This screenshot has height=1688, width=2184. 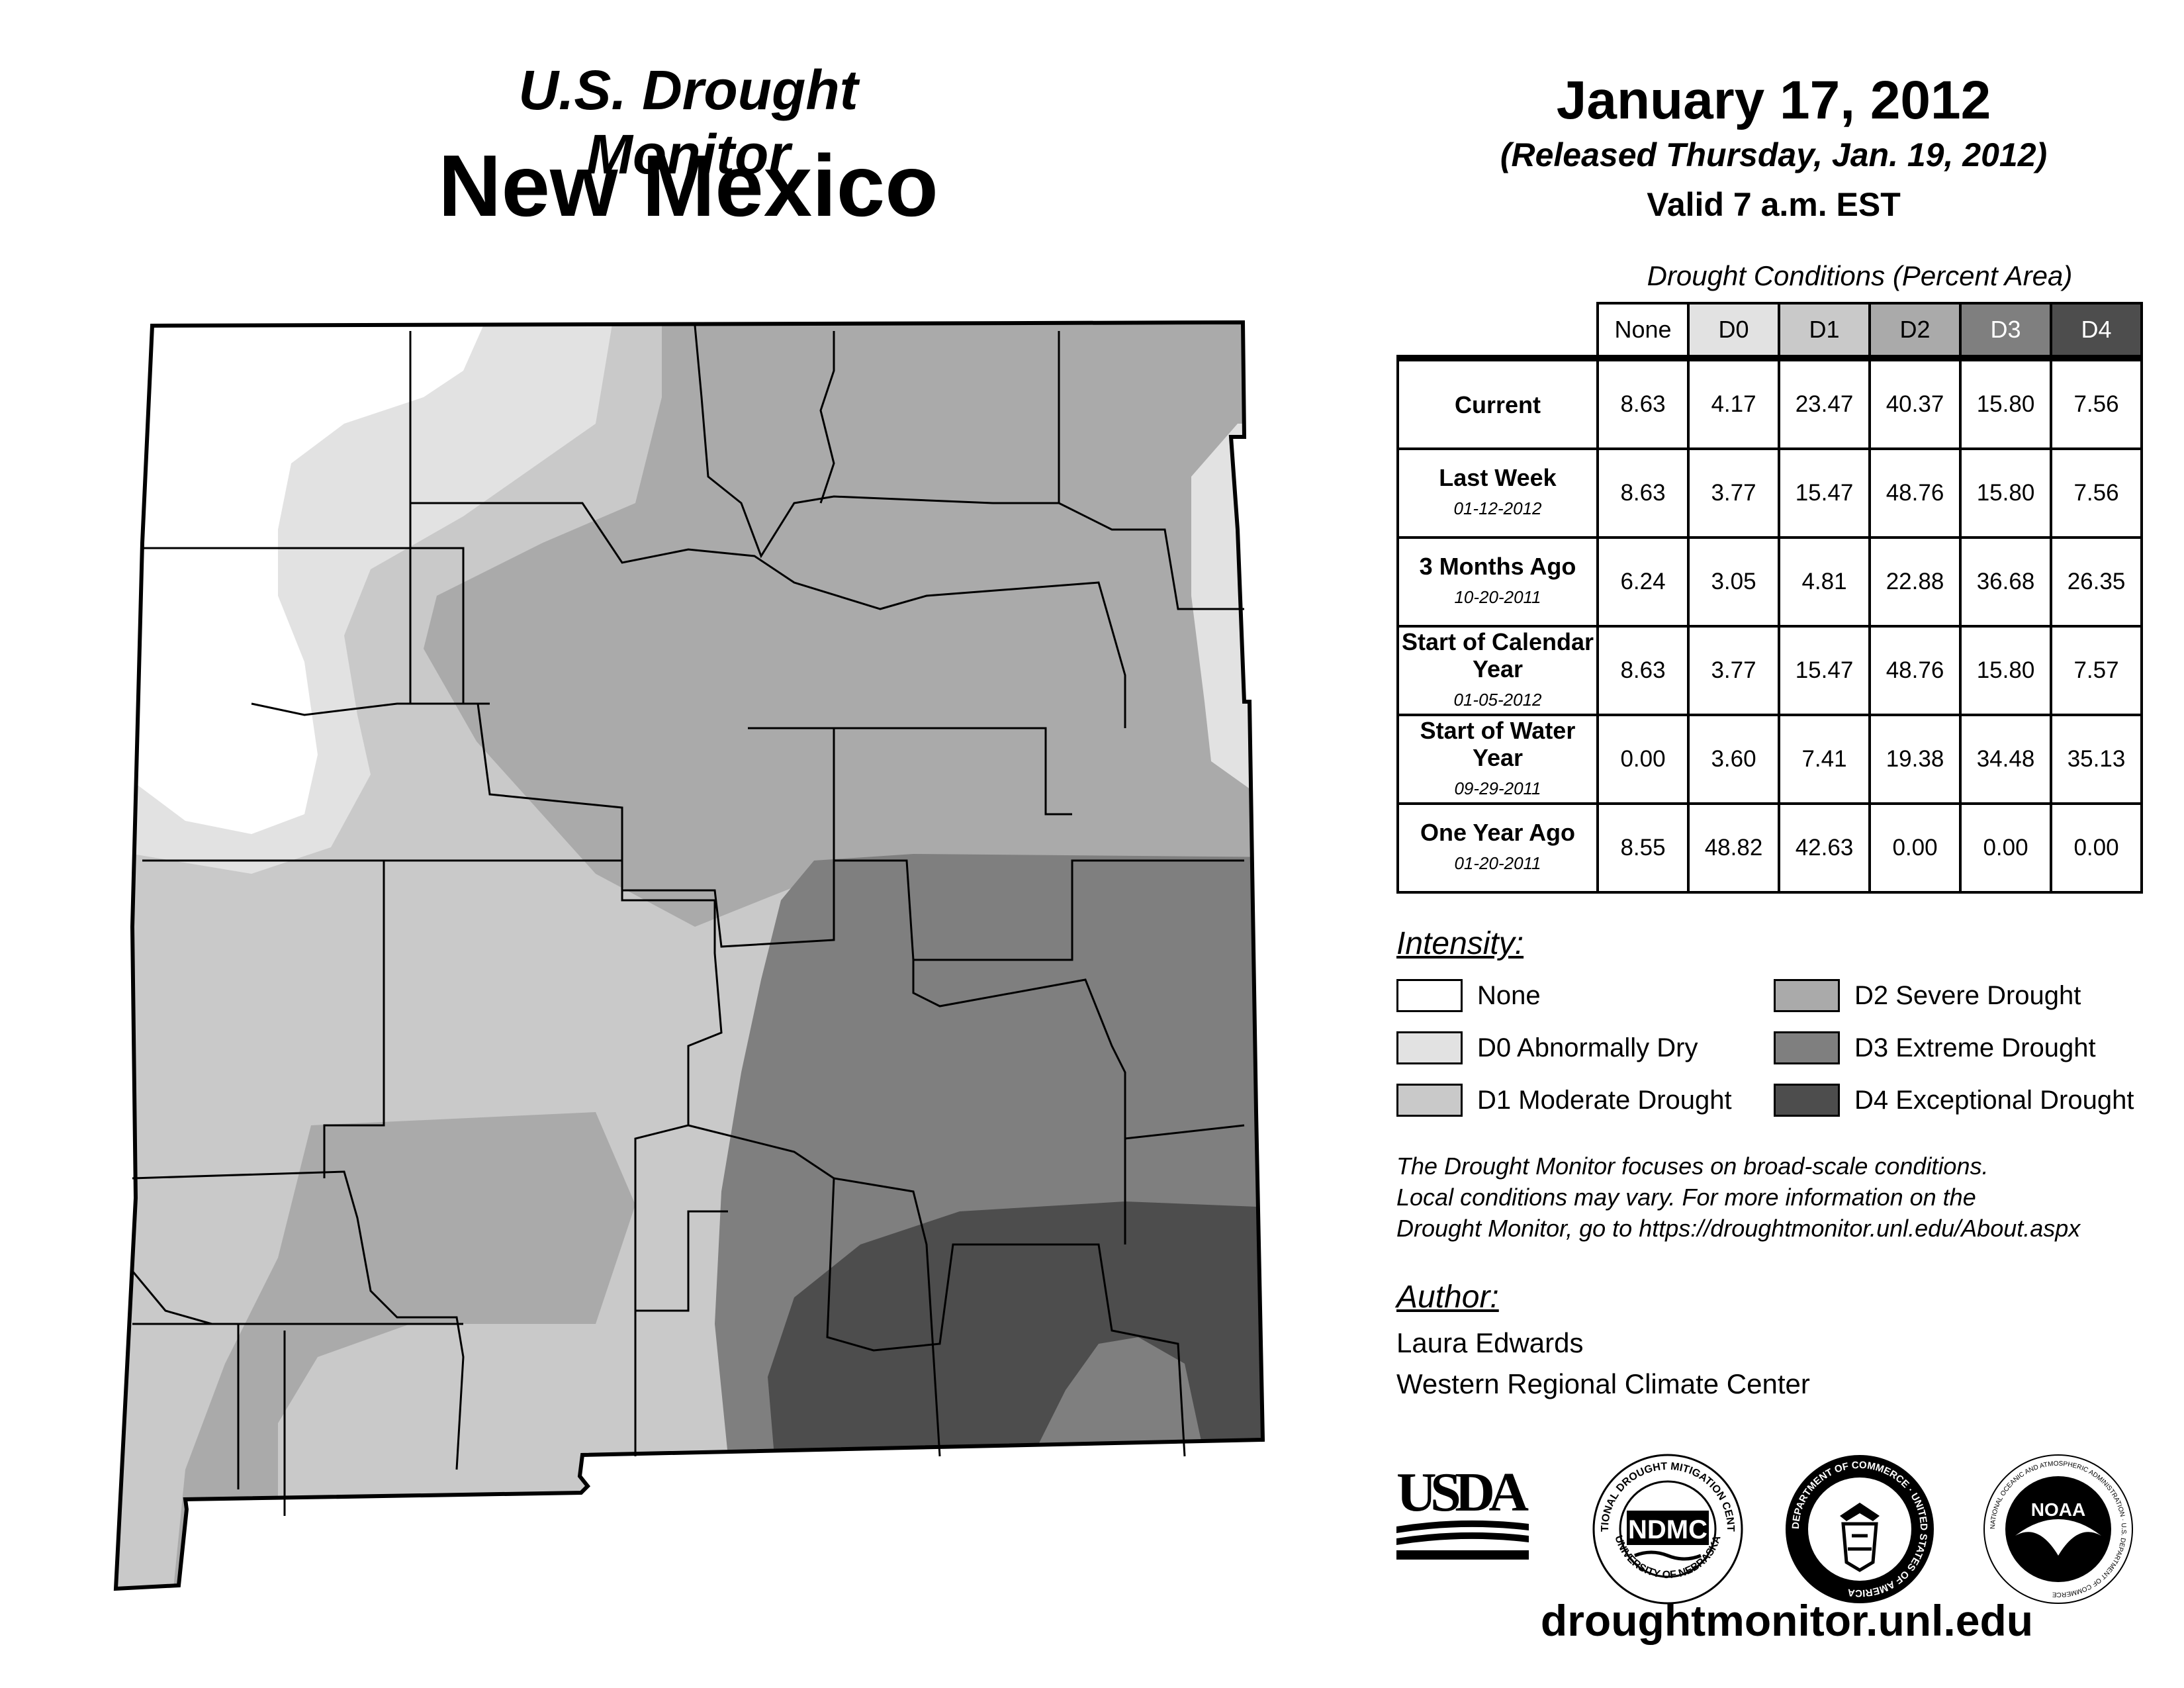 I want to click on row-label: Last Week 01-12-2012, so click(x=1497, y=493).